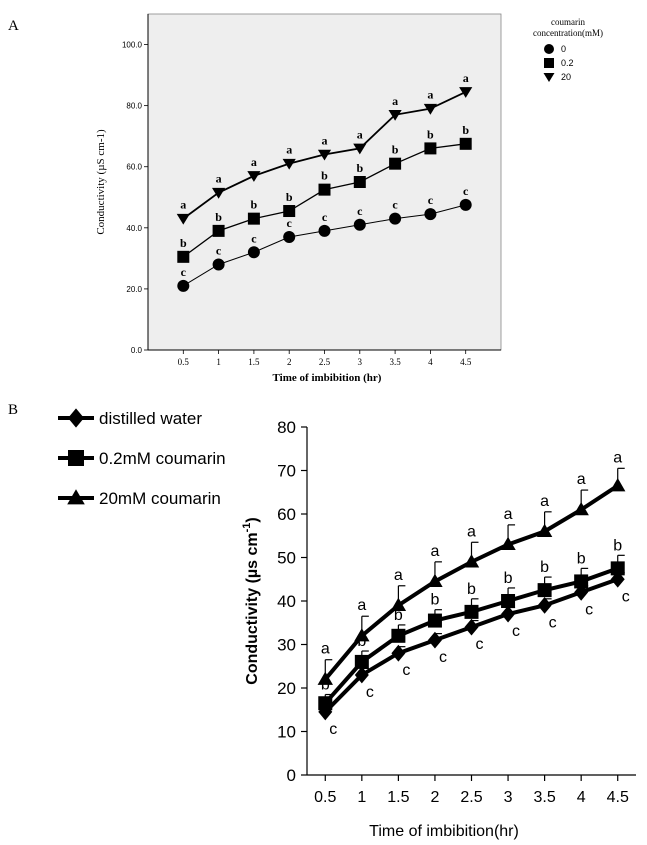 The width and height of the screenshot is (647, 845). Describe the element at coordinates (568, 49) in the screenshot. I see `panel-a-legend: coumarin concentration(mM) 0 0.2 20` at that location.